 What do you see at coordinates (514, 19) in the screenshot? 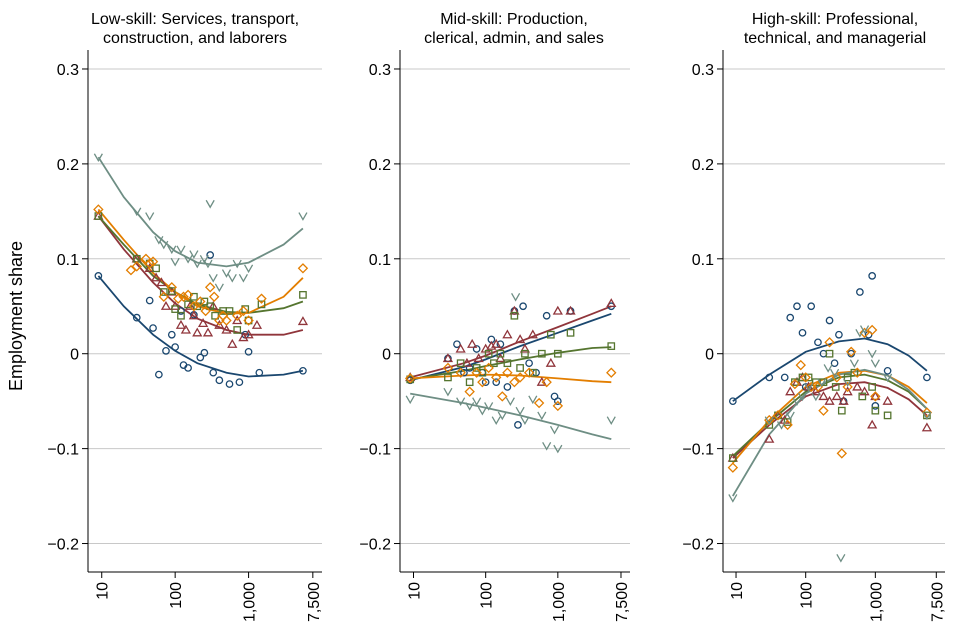
I see `panel-title-line1: Mid-skill: Production,` at bounding box center [514, 19].